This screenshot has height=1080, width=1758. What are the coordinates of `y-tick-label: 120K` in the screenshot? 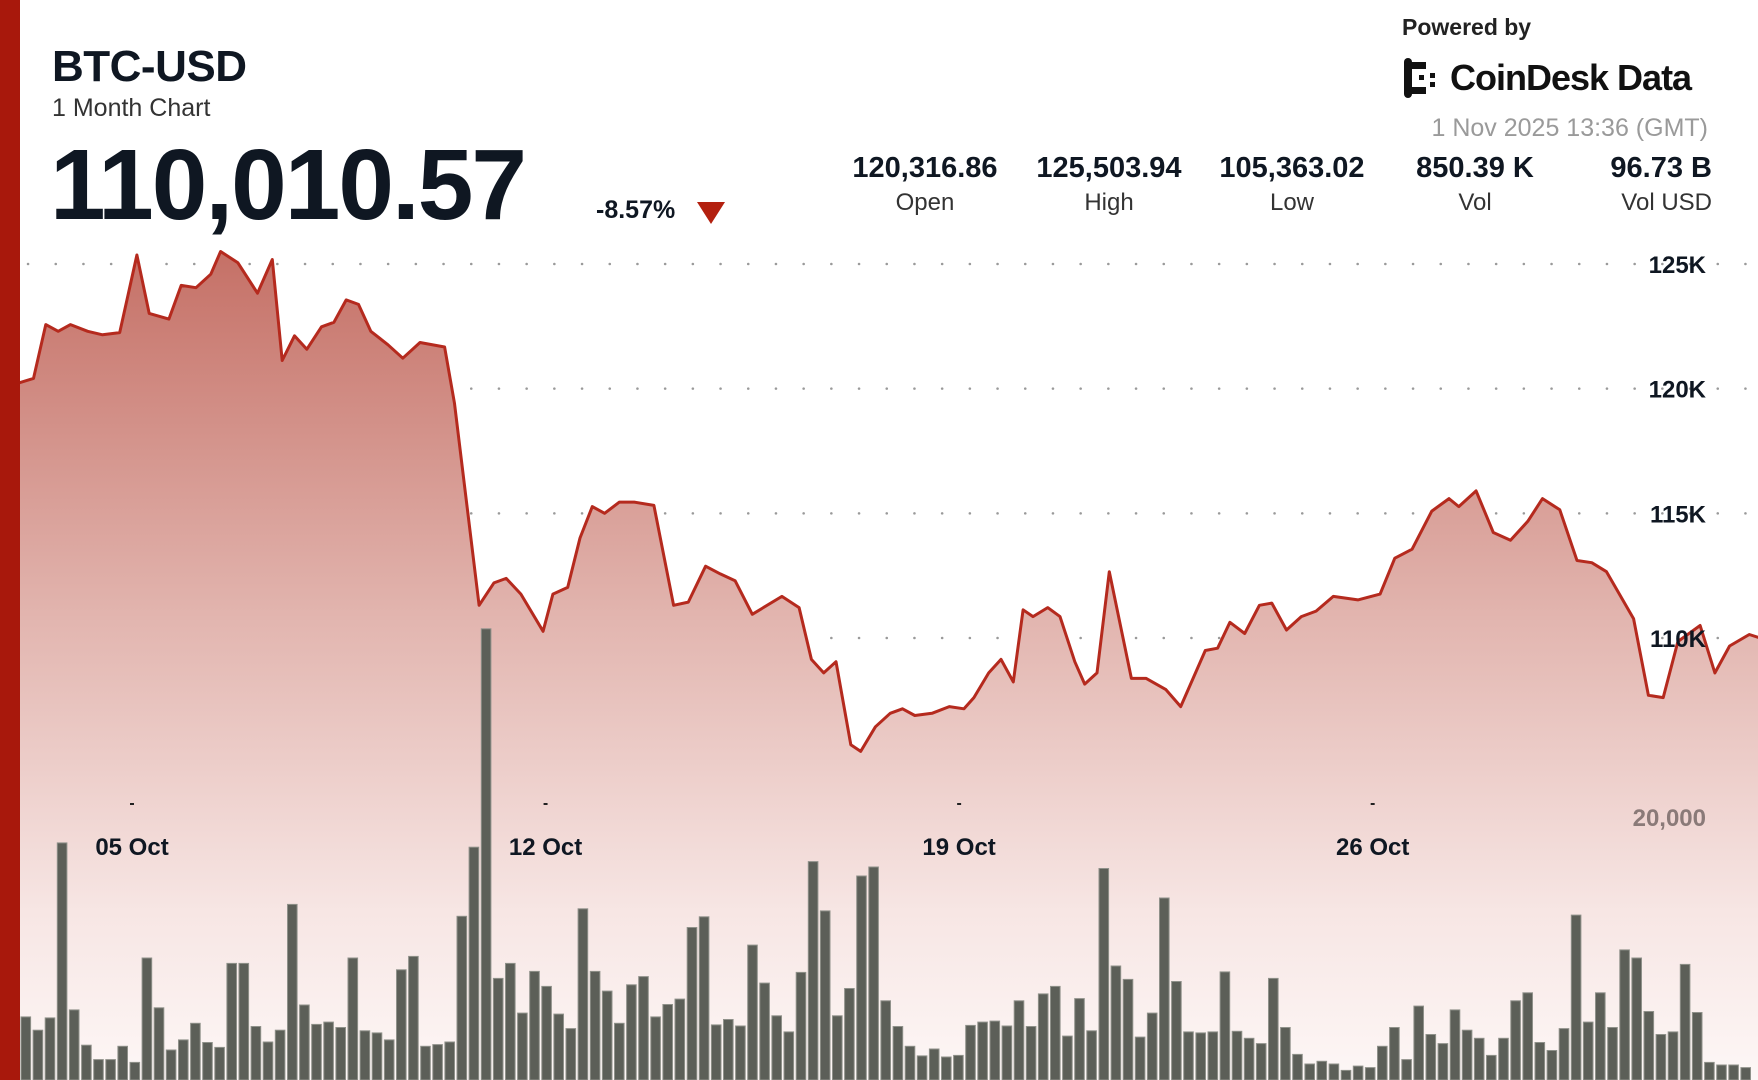 It's located at (1678, 390).